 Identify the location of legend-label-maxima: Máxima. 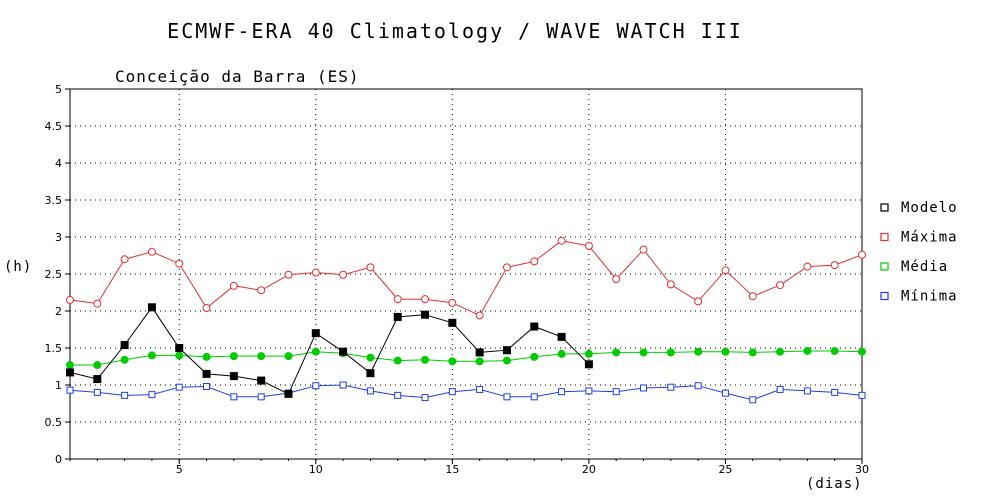
(929, 238).